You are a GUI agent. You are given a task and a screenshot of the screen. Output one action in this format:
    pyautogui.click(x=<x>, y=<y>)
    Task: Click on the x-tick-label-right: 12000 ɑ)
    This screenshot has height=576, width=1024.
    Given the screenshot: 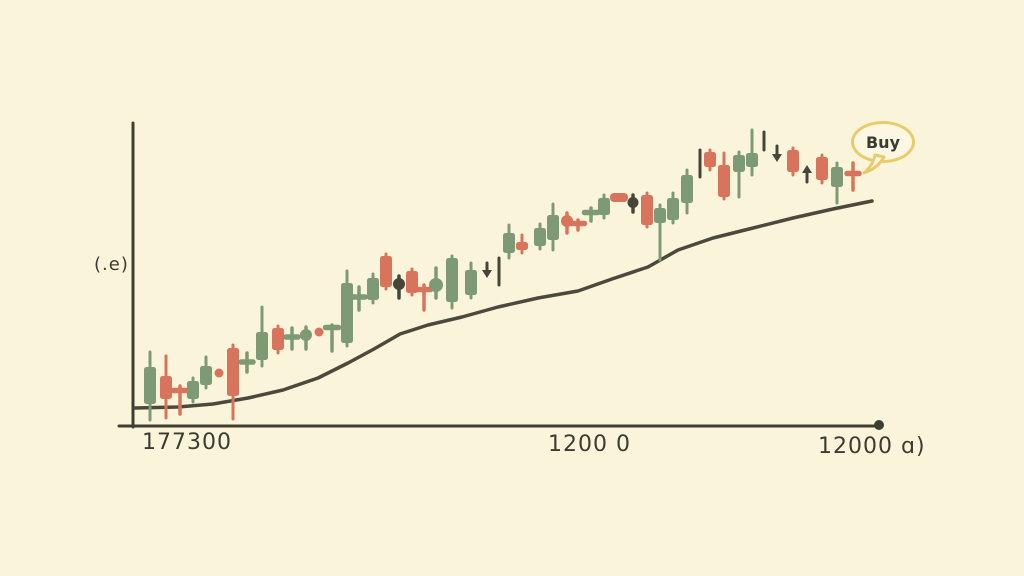 What is the action you would take?
    pyautogui.click(x=872, y=446)
    